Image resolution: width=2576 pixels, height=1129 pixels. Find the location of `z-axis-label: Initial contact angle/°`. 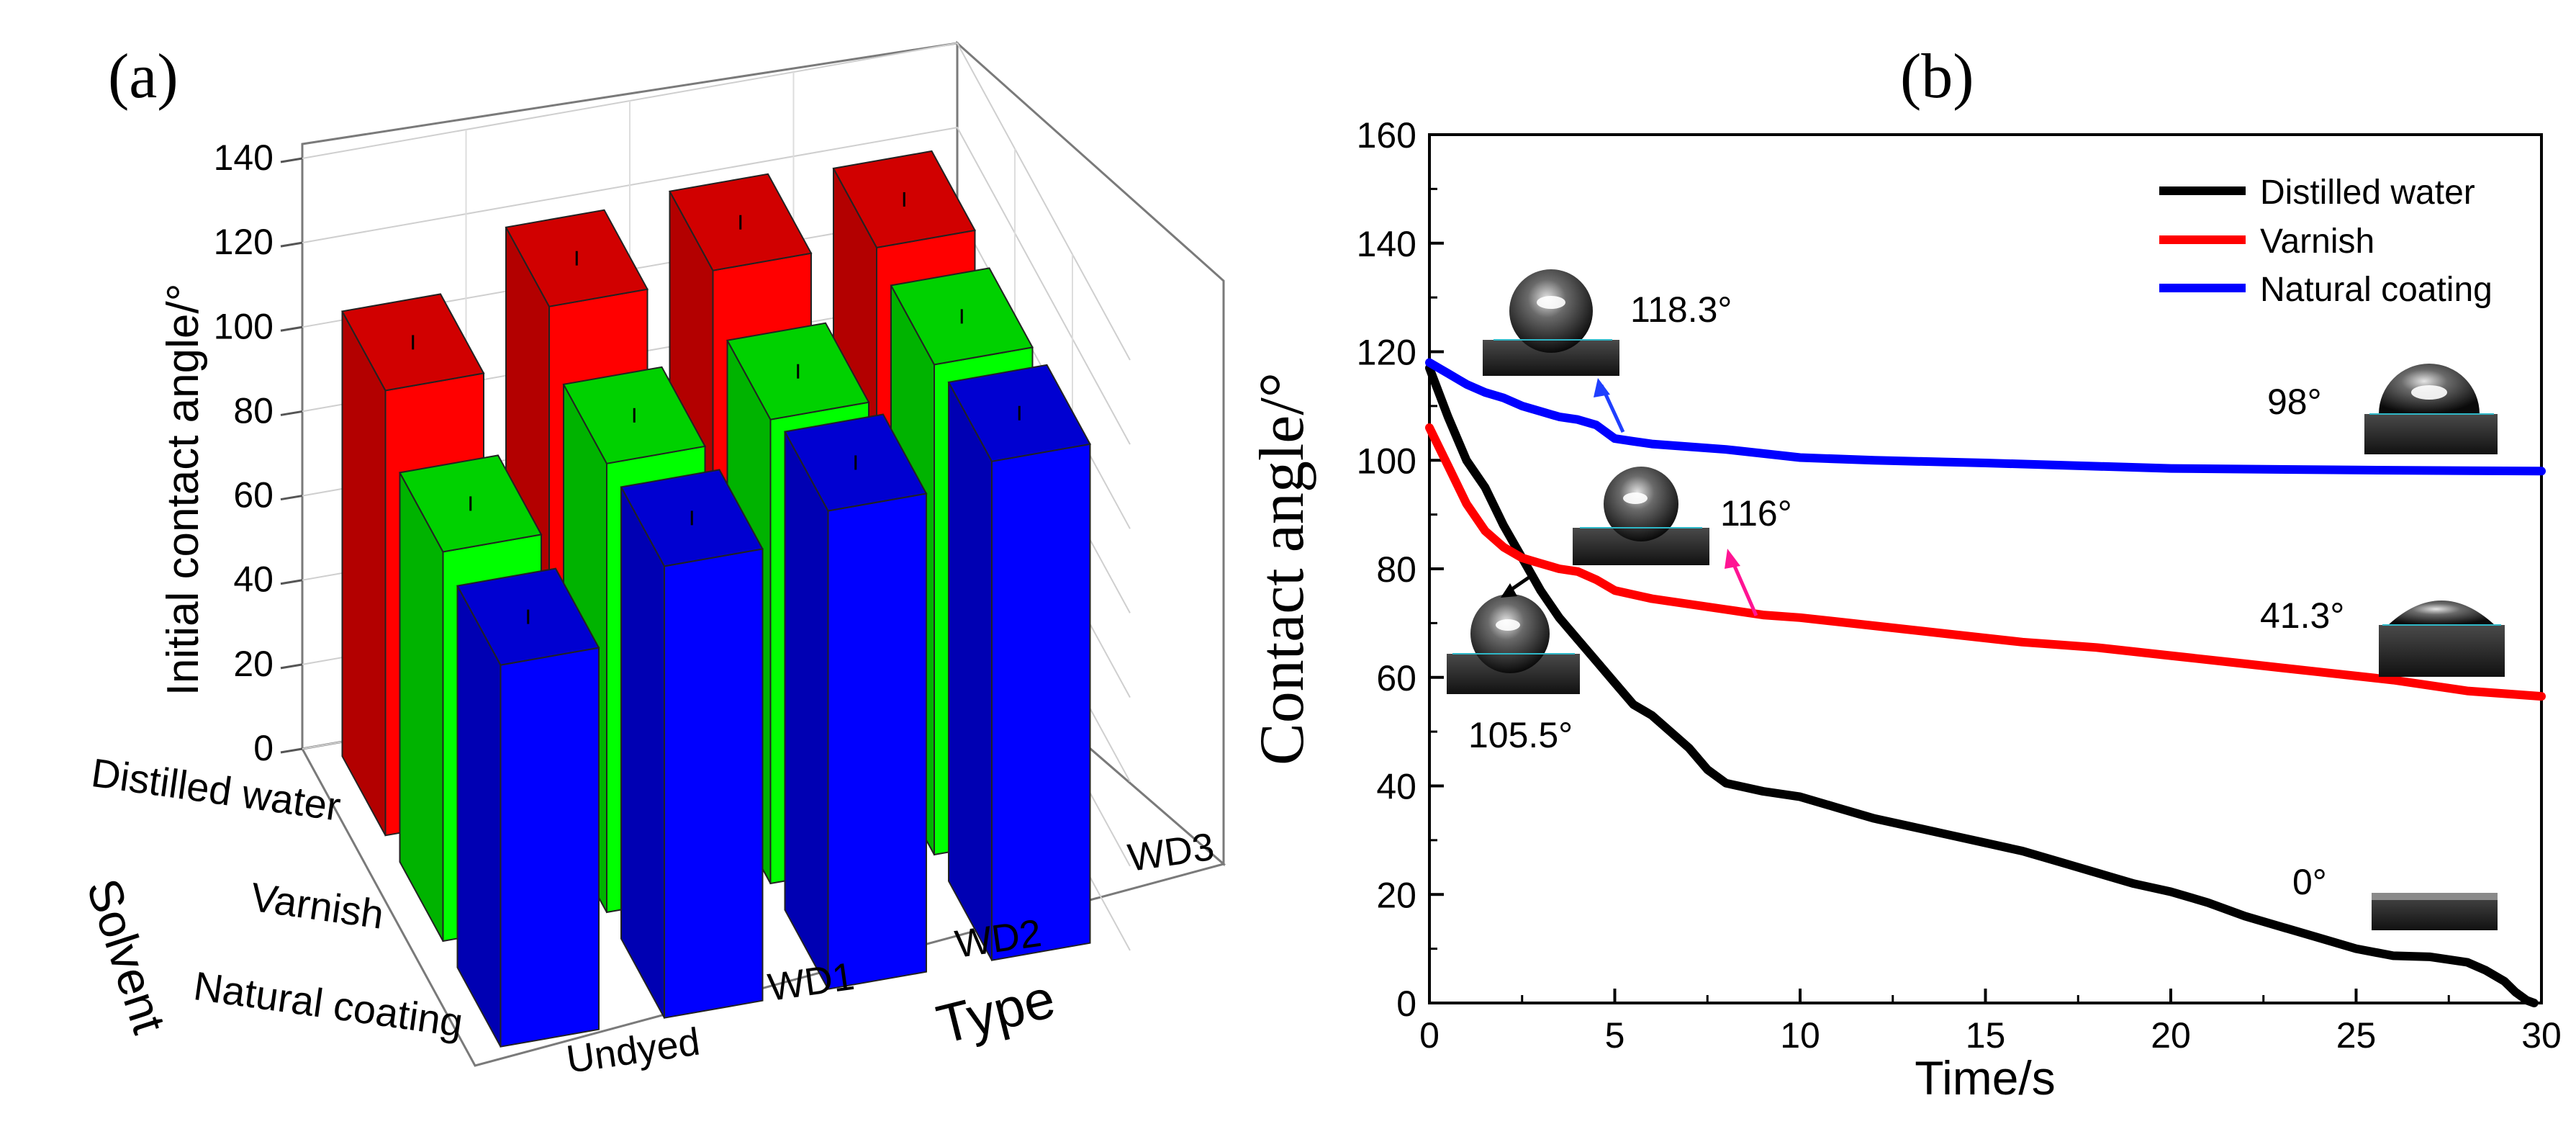

z-axis-label: Initial contact angle/° is located at coordinates (183, 490).